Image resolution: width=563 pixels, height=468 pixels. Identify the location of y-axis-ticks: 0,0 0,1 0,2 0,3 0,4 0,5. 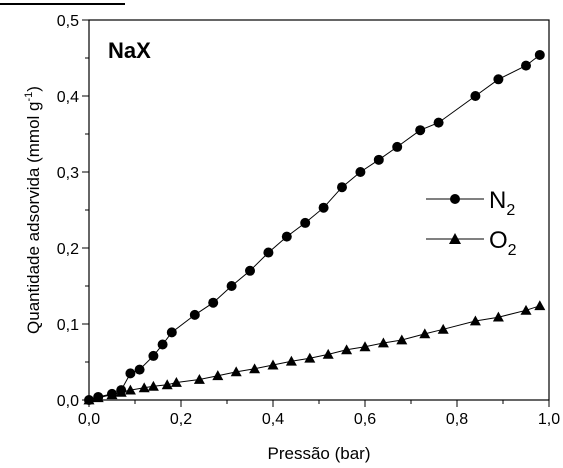
(73, 211).